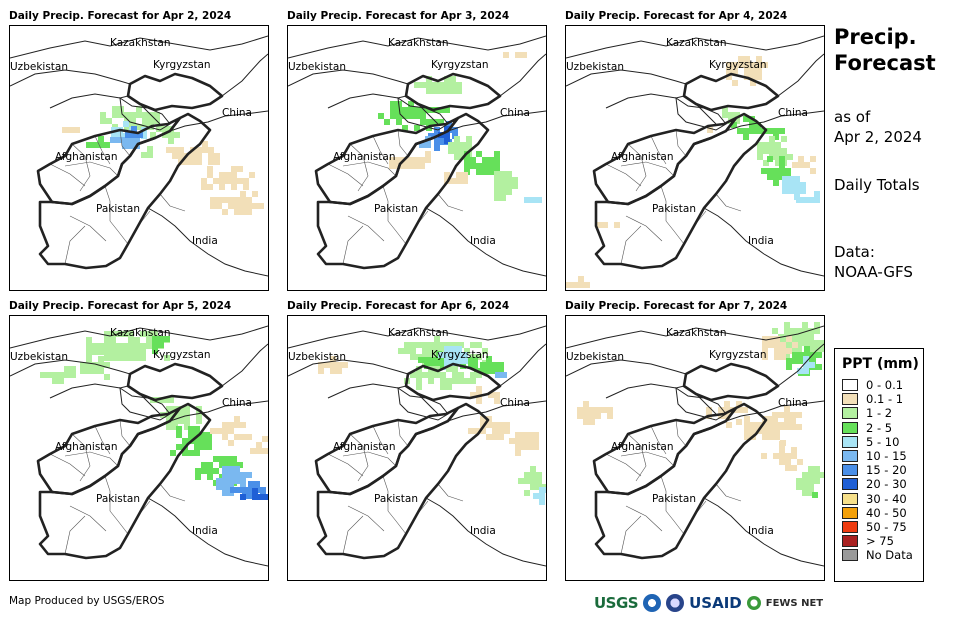 Image resolution: width=970 pixels, height=619 pixels. Describe the element at coordinates (794, 603) in the screenshot. I see `fews-net-logo: FEWS NET` at that location.